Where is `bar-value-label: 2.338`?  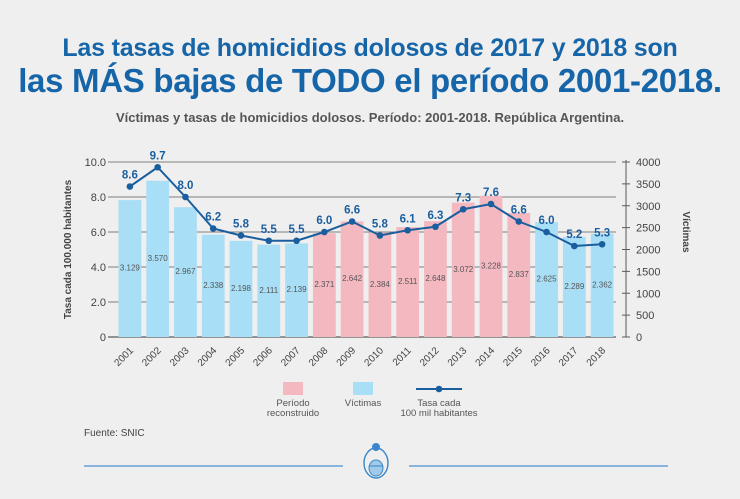 bar-value-label: 2.338 is located at coordinates (213, 285).